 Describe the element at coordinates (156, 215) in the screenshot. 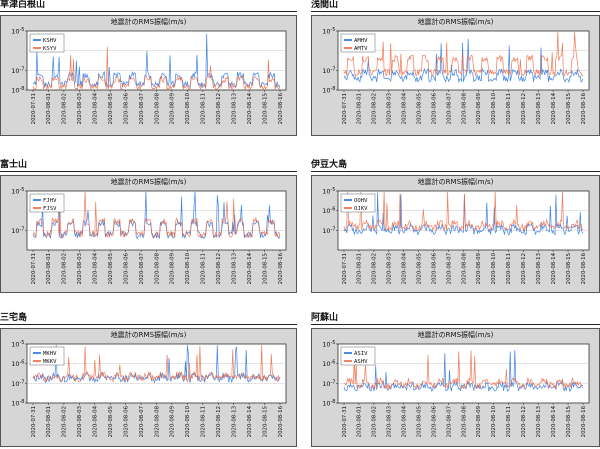

I see `series-line-fjsv` at that location.